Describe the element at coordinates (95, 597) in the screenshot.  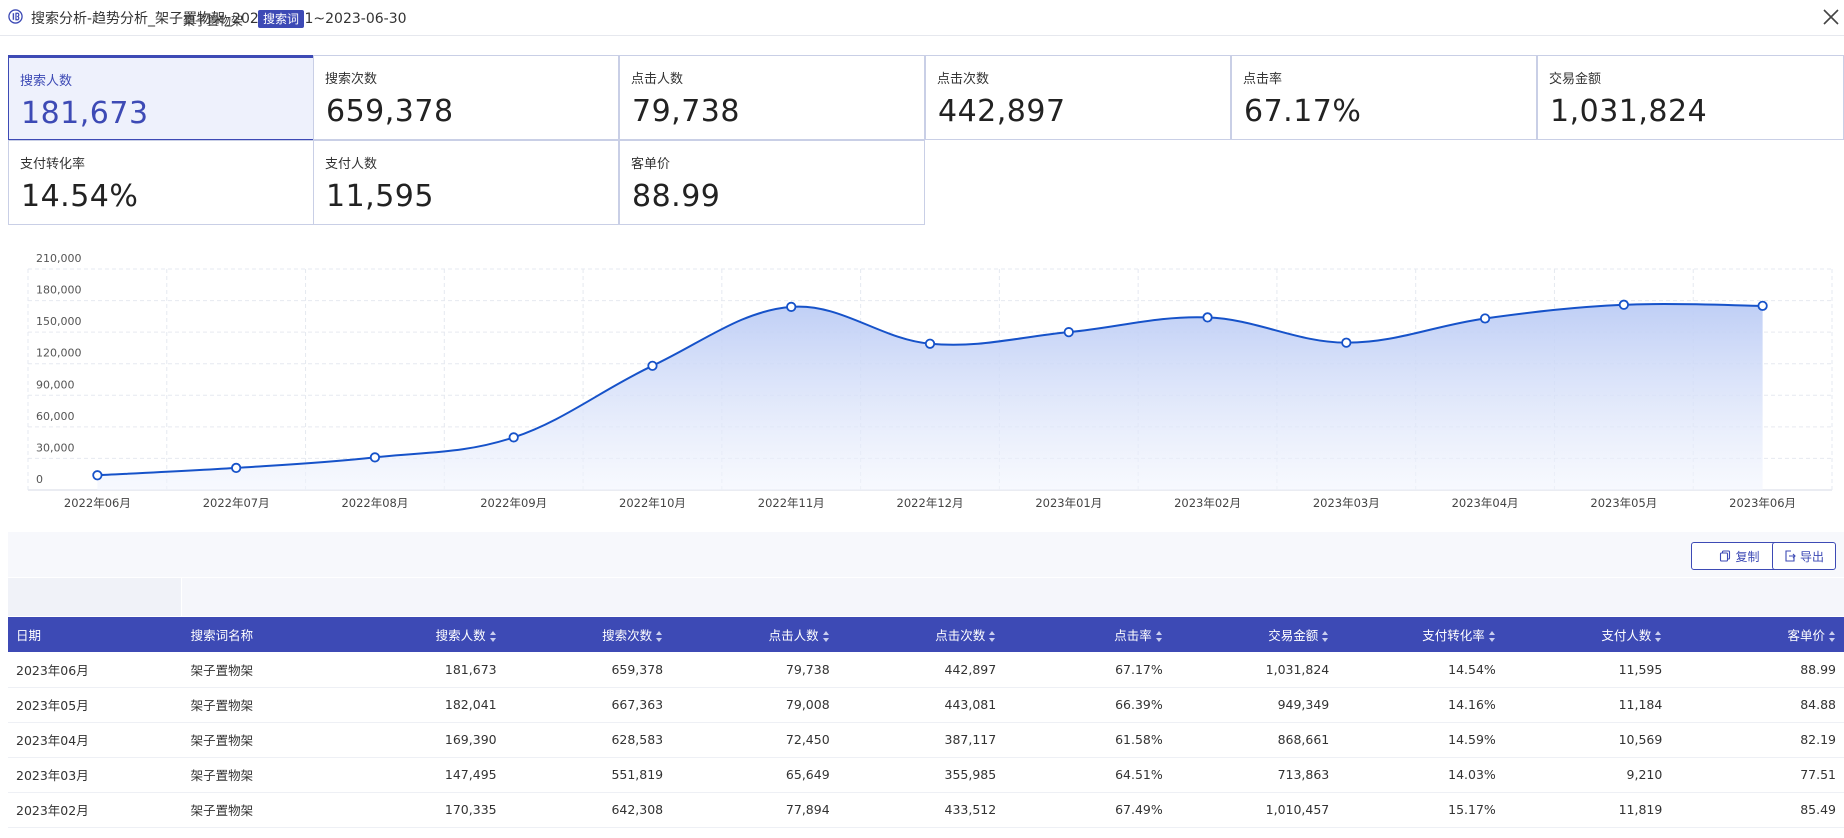
I see `filter-spacer` at that location.